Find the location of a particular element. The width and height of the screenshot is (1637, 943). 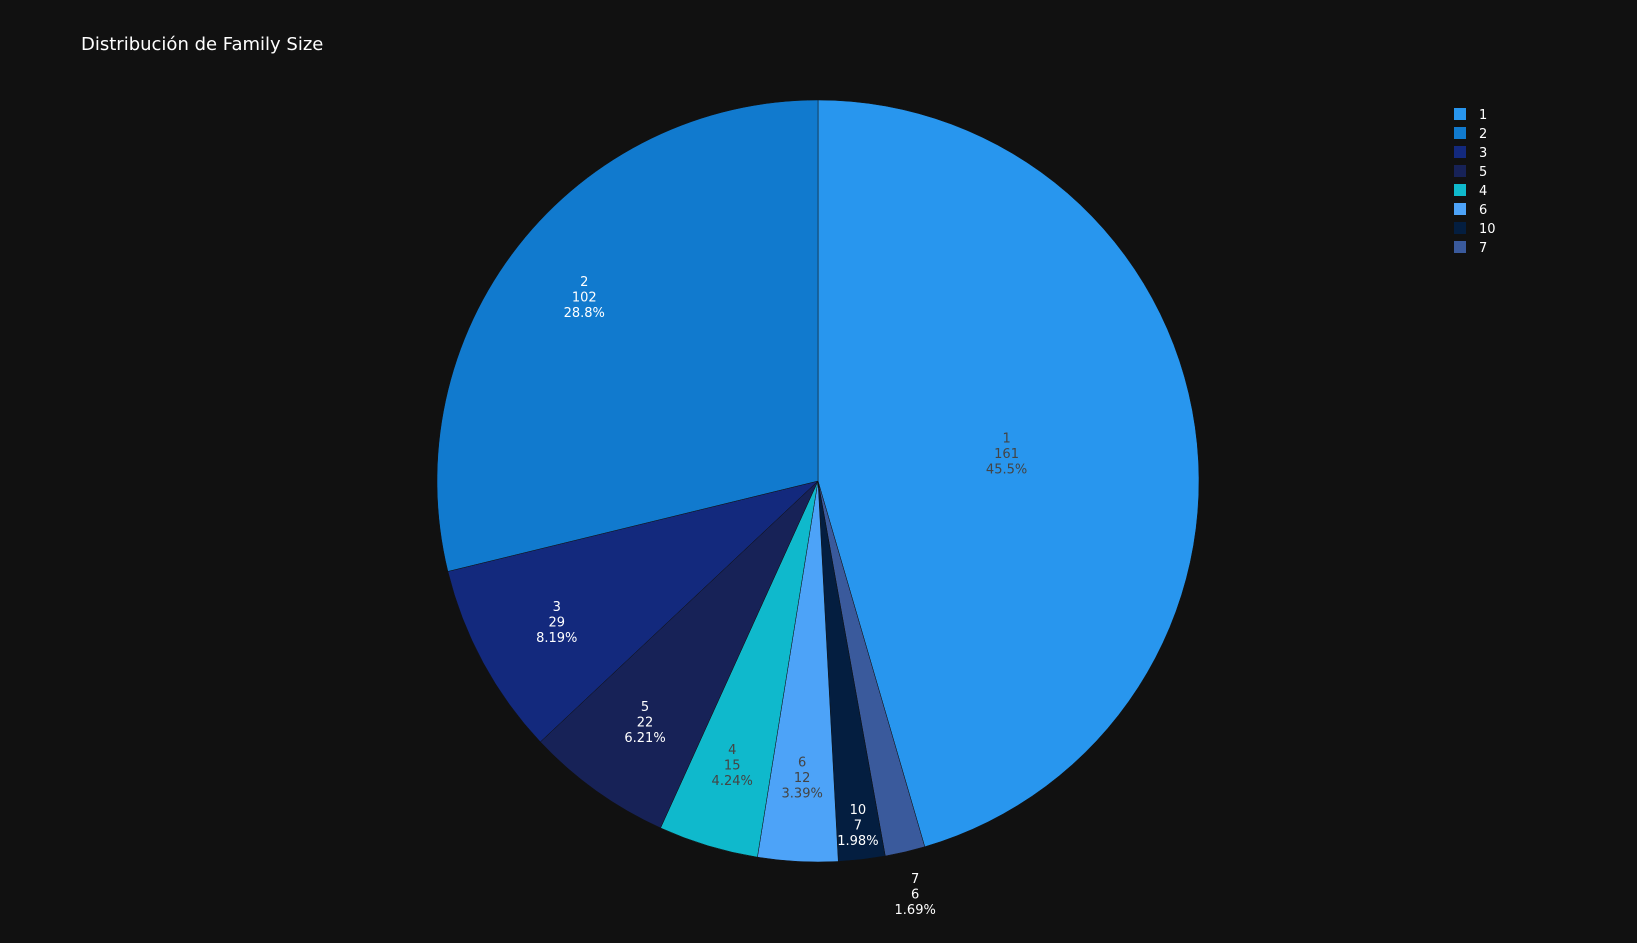

slice-label-value: 7 is located at coordinates (858, 825).